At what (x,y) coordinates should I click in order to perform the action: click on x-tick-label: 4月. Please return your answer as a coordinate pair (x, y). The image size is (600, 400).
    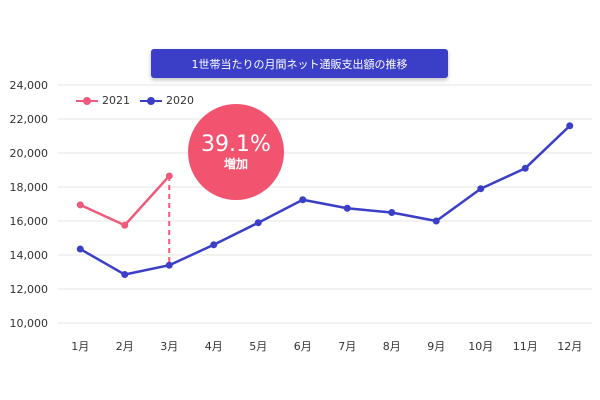
    Looking at the image, I should click on (214, 346).